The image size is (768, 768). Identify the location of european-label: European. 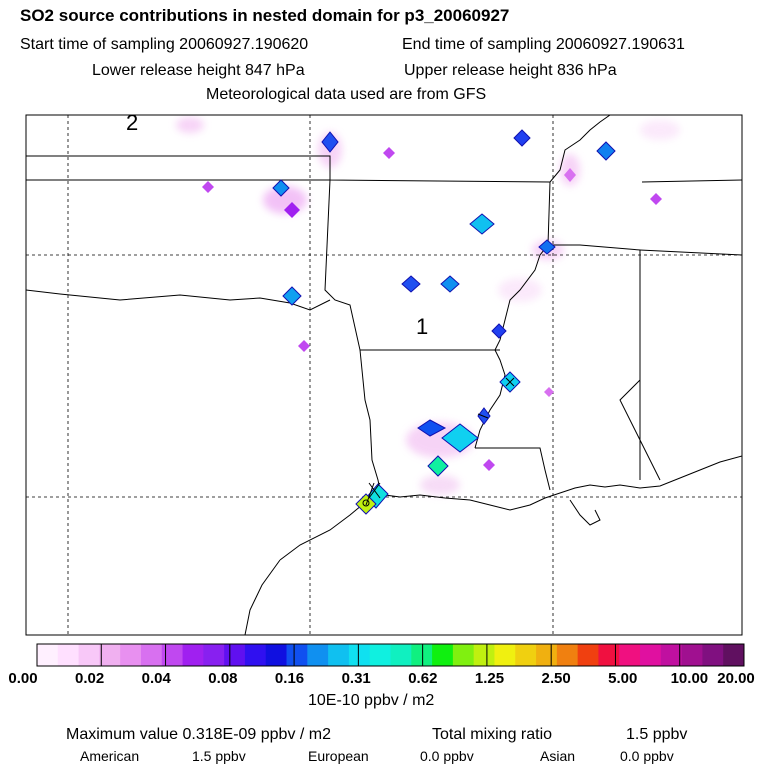
(338, 756).